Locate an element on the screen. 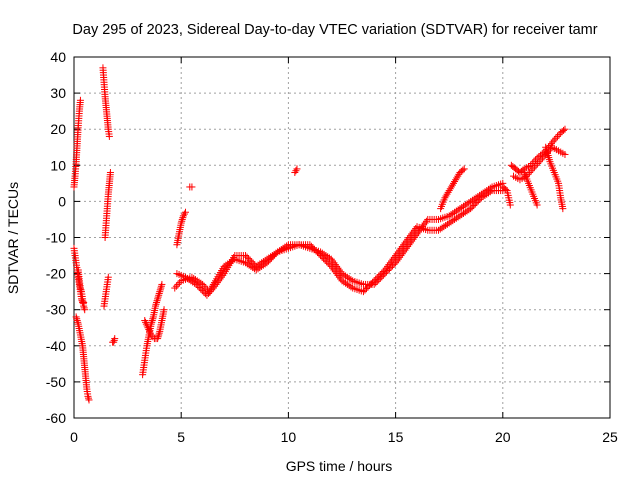 This screenshot has height=480, width=640. x-tick-label: 25 is located at coordinates (610, 437).